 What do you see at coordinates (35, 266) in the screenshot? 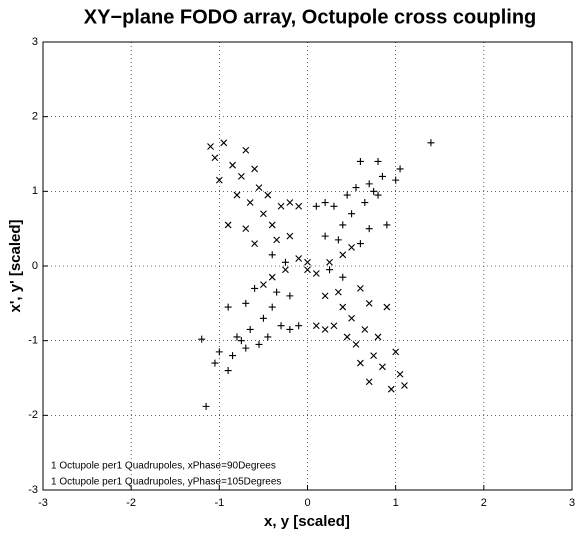
I see `y-tick-label: 0` at bounding box center [35, 266].